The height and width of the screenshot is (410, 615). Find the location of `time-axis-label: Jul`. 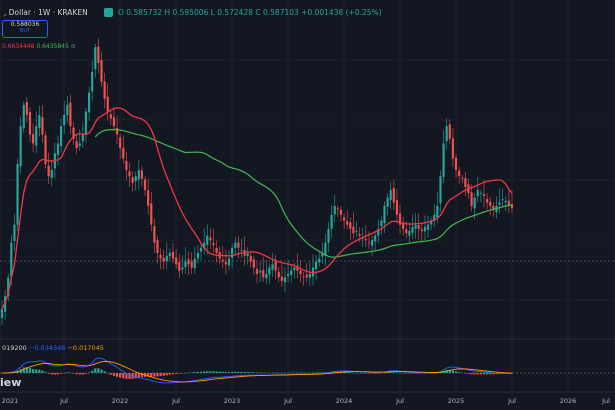

time-axis-label: Jul is located at coordinates (512, 401).